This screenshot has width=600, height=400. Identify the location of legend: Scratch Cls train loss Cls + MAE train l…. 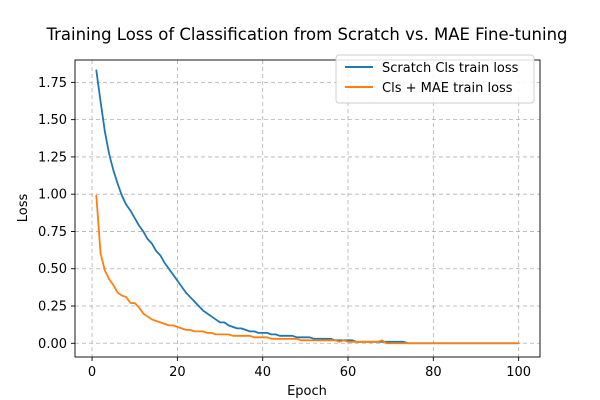
(435, 79).